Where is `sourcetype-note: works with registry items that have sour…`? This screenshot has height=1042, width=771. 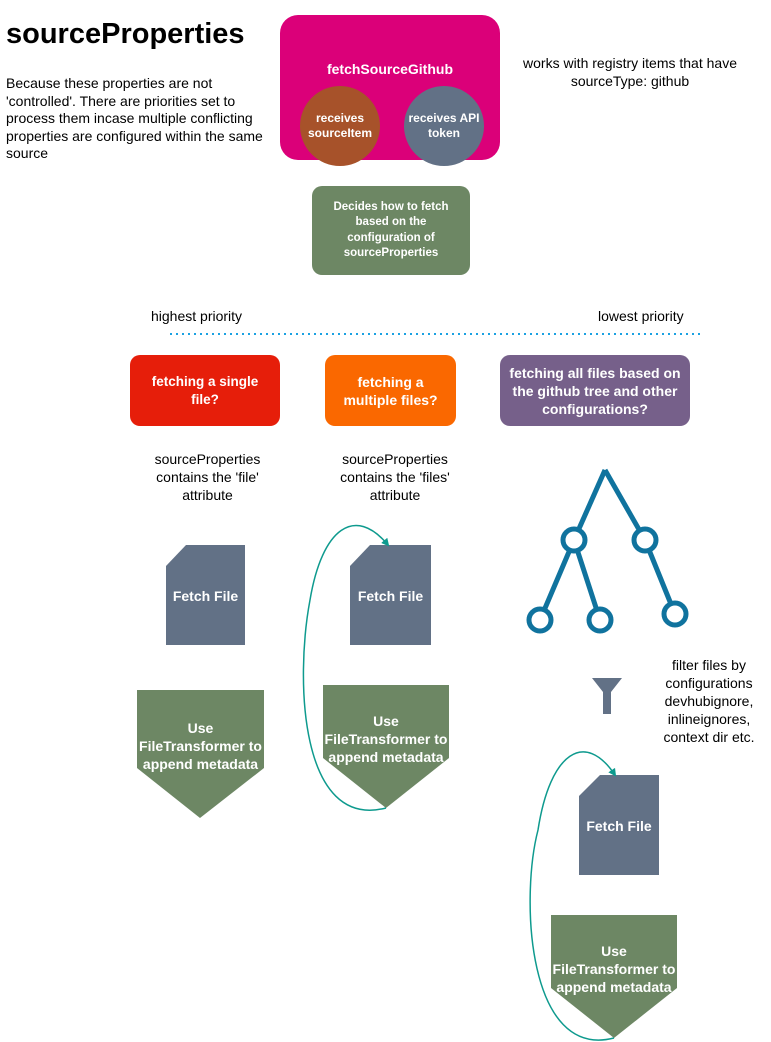 sourcetype-note: works with registry items that have sour… is located at coordinates (630, 72).